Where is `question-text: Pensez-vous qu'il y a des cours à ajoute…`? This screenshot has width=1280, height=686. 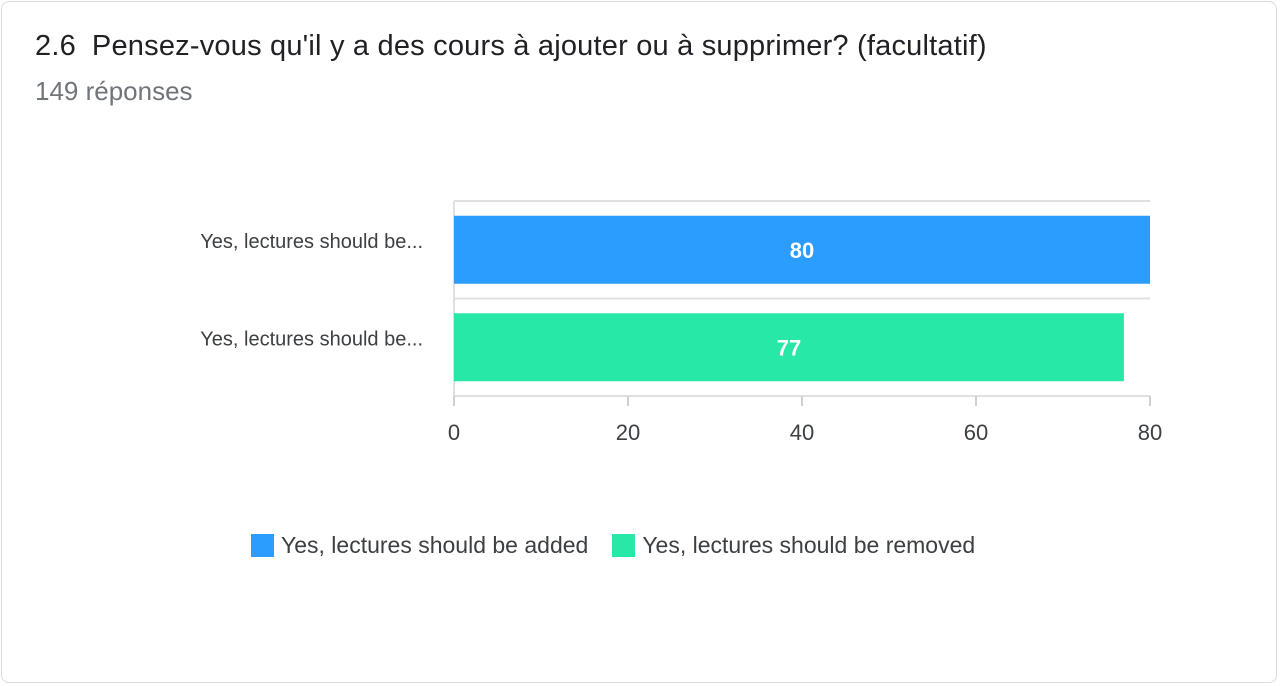
question-text: Pensez-vous qu'il y a des cours à ajoute… is located at coordinates (539, 46).